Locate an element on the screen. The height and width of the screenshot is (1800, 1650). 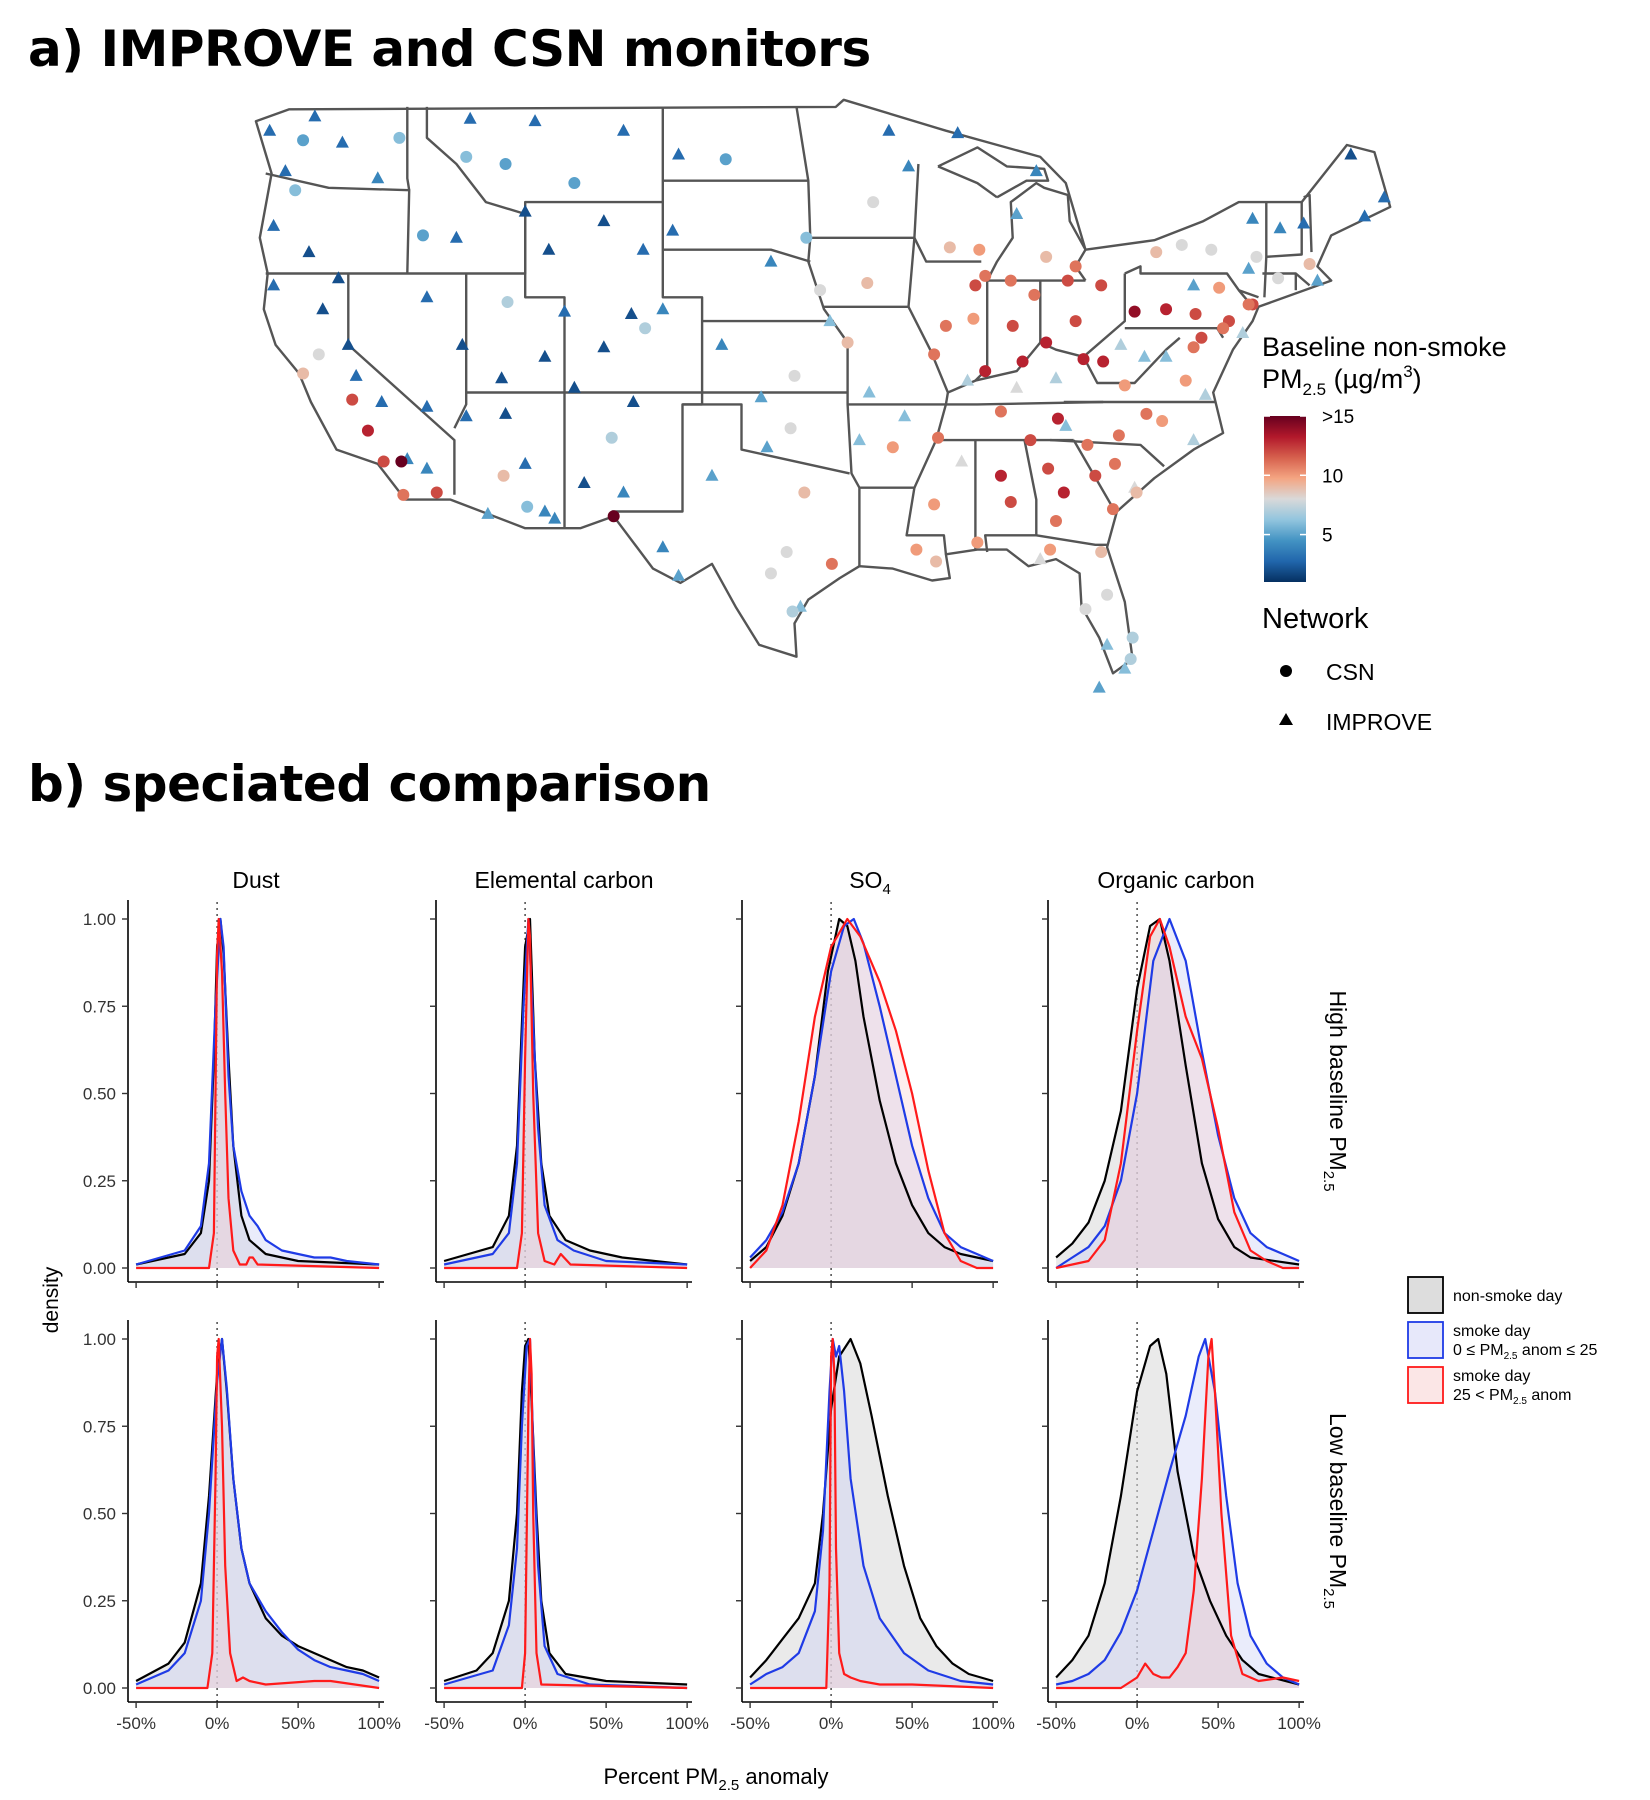
y-tick-label: 0.00 is located at coordinates (99, 1268).